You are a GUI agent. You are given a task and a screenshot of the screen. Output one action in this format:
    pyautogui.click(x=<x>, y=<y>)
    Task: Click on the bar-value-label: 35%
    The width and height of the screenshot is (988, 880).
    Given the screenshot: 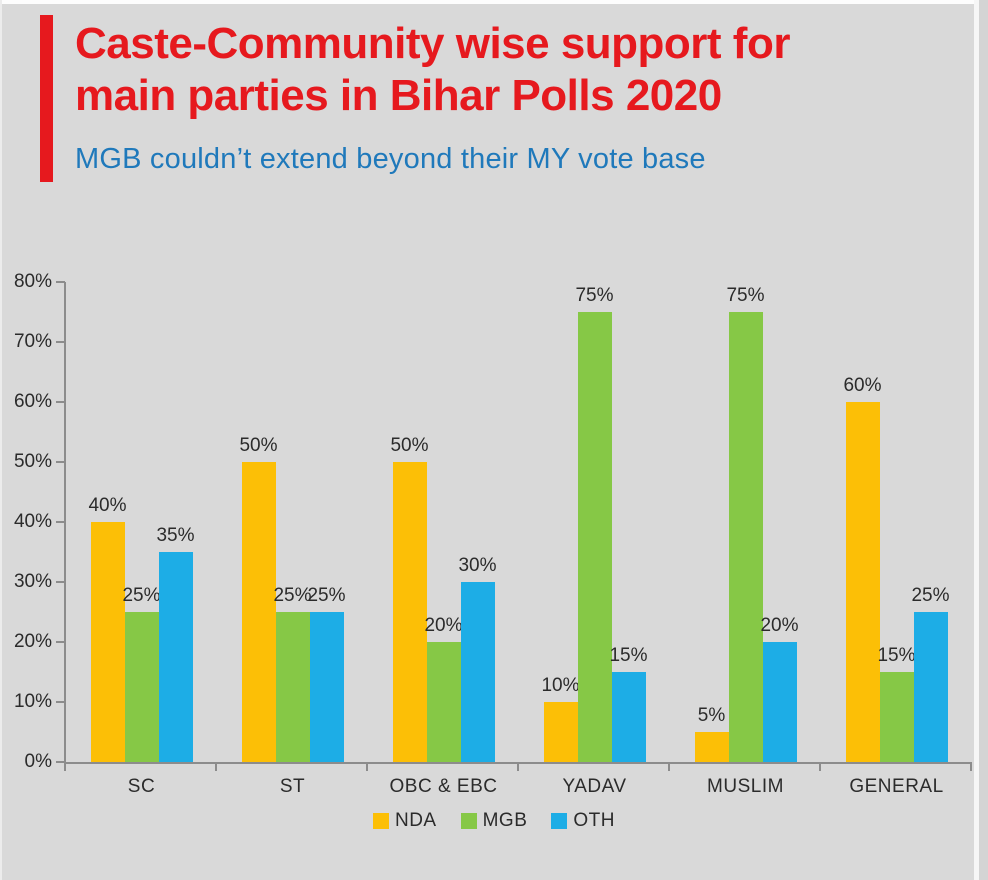 What is the action you would take?
    pyautogui.click(x=175, y=535)
    